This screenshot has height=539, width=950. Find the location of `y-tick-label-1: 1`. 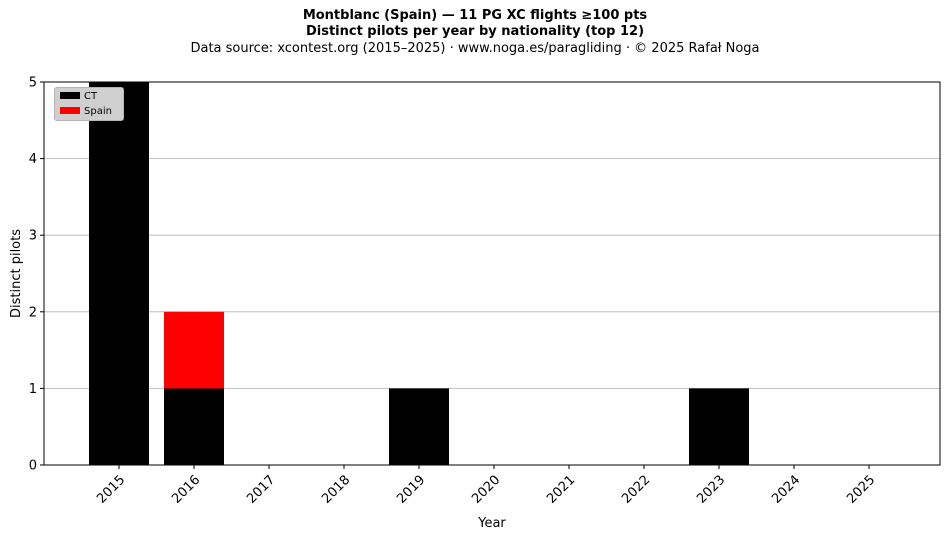

y-tick-label-1: 1 is located at coordinates (33, 389).